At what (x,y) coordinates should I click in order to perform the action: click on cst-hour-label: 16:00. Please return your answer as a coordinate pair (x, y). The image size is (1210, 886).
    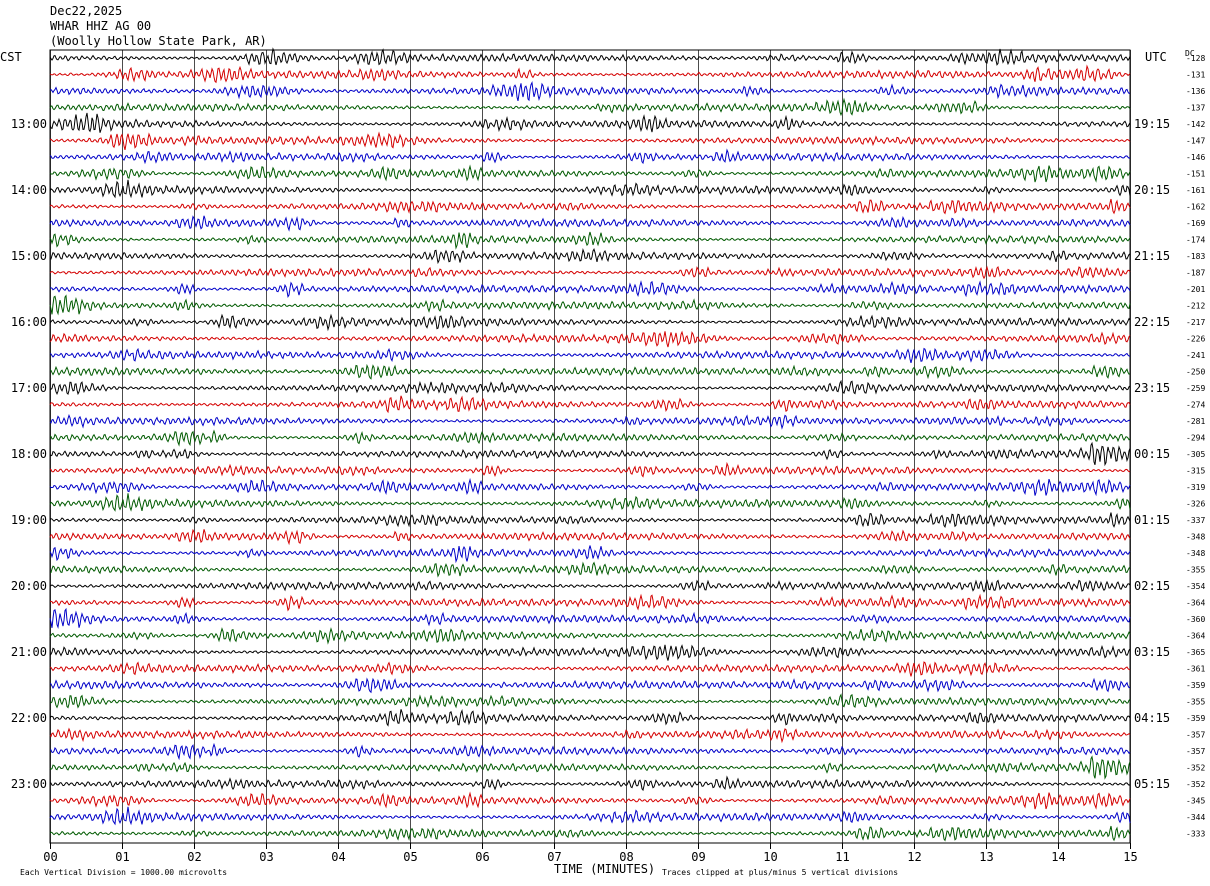
    Looking at the image, I should click on (29, 322).